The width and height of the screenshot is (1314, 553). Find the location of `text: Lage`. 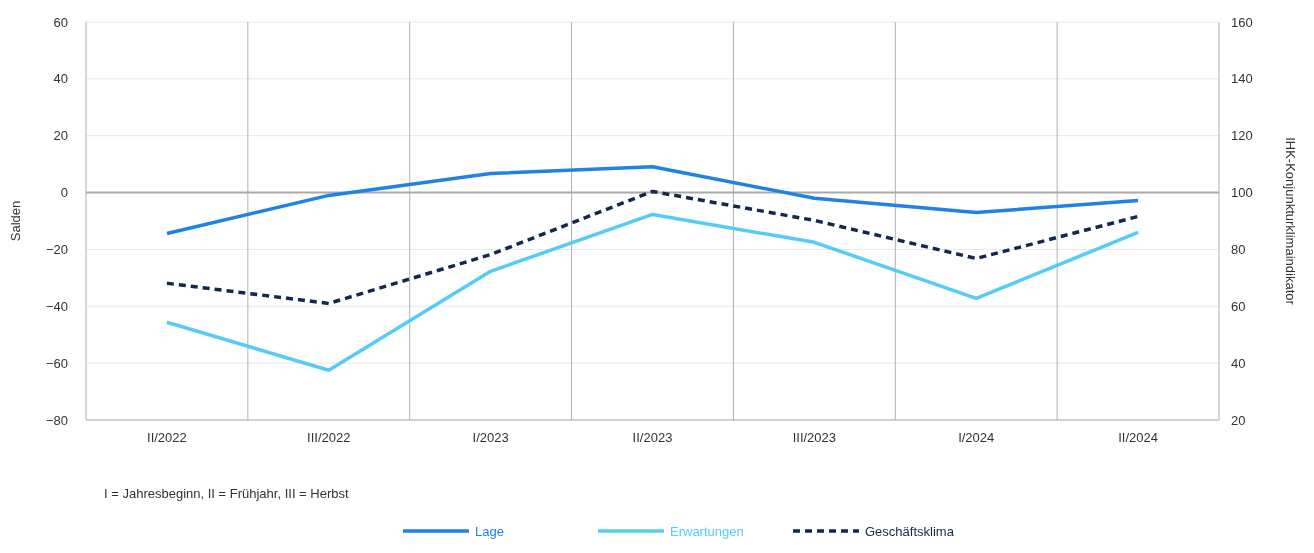

text: Lage is located at coordinates (489, 531).